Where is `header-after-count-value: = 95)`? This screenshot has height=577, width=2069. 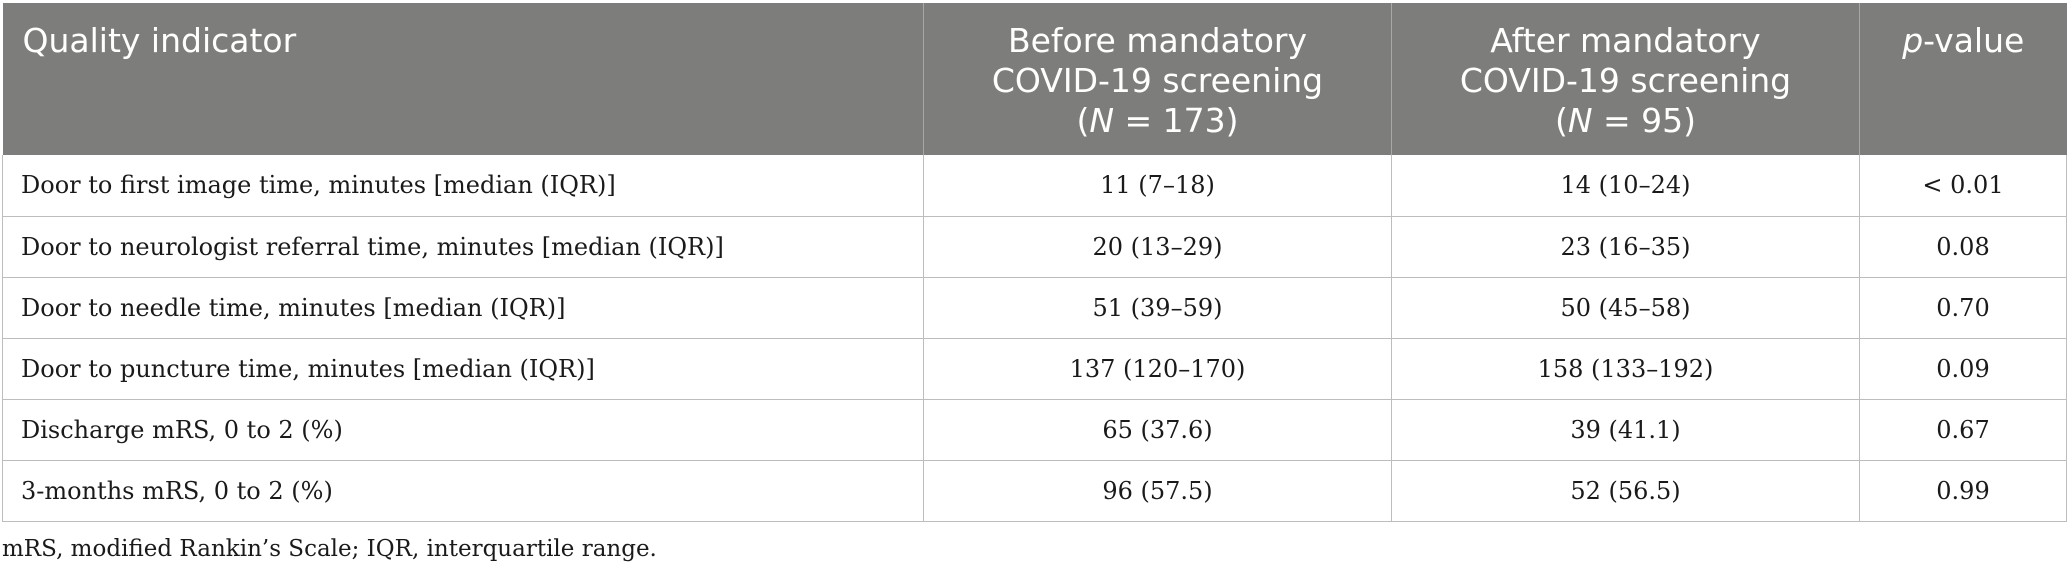
header-after-count-value: = 95) is located at coordinates (1644, 120).